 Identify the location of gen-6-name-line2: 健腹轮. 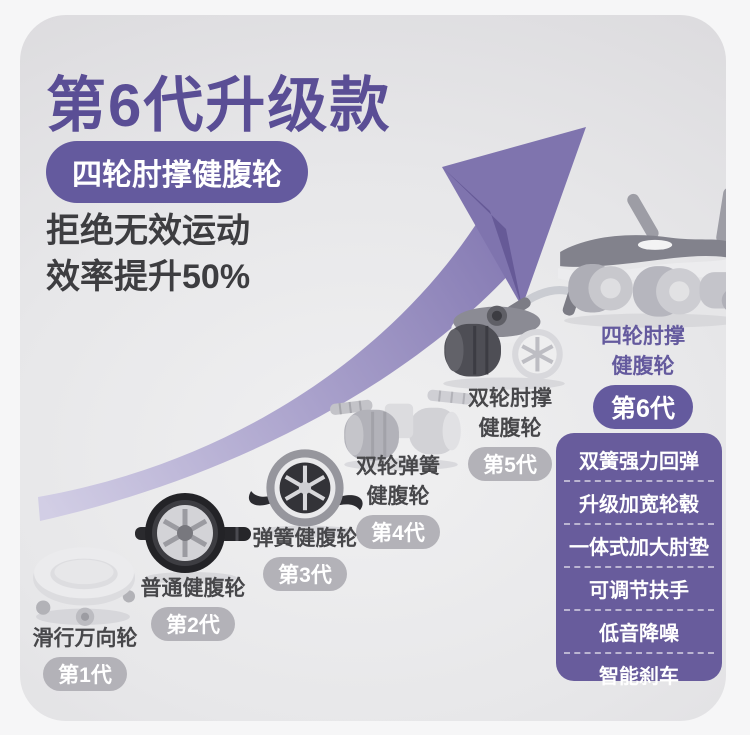
(643, 366).